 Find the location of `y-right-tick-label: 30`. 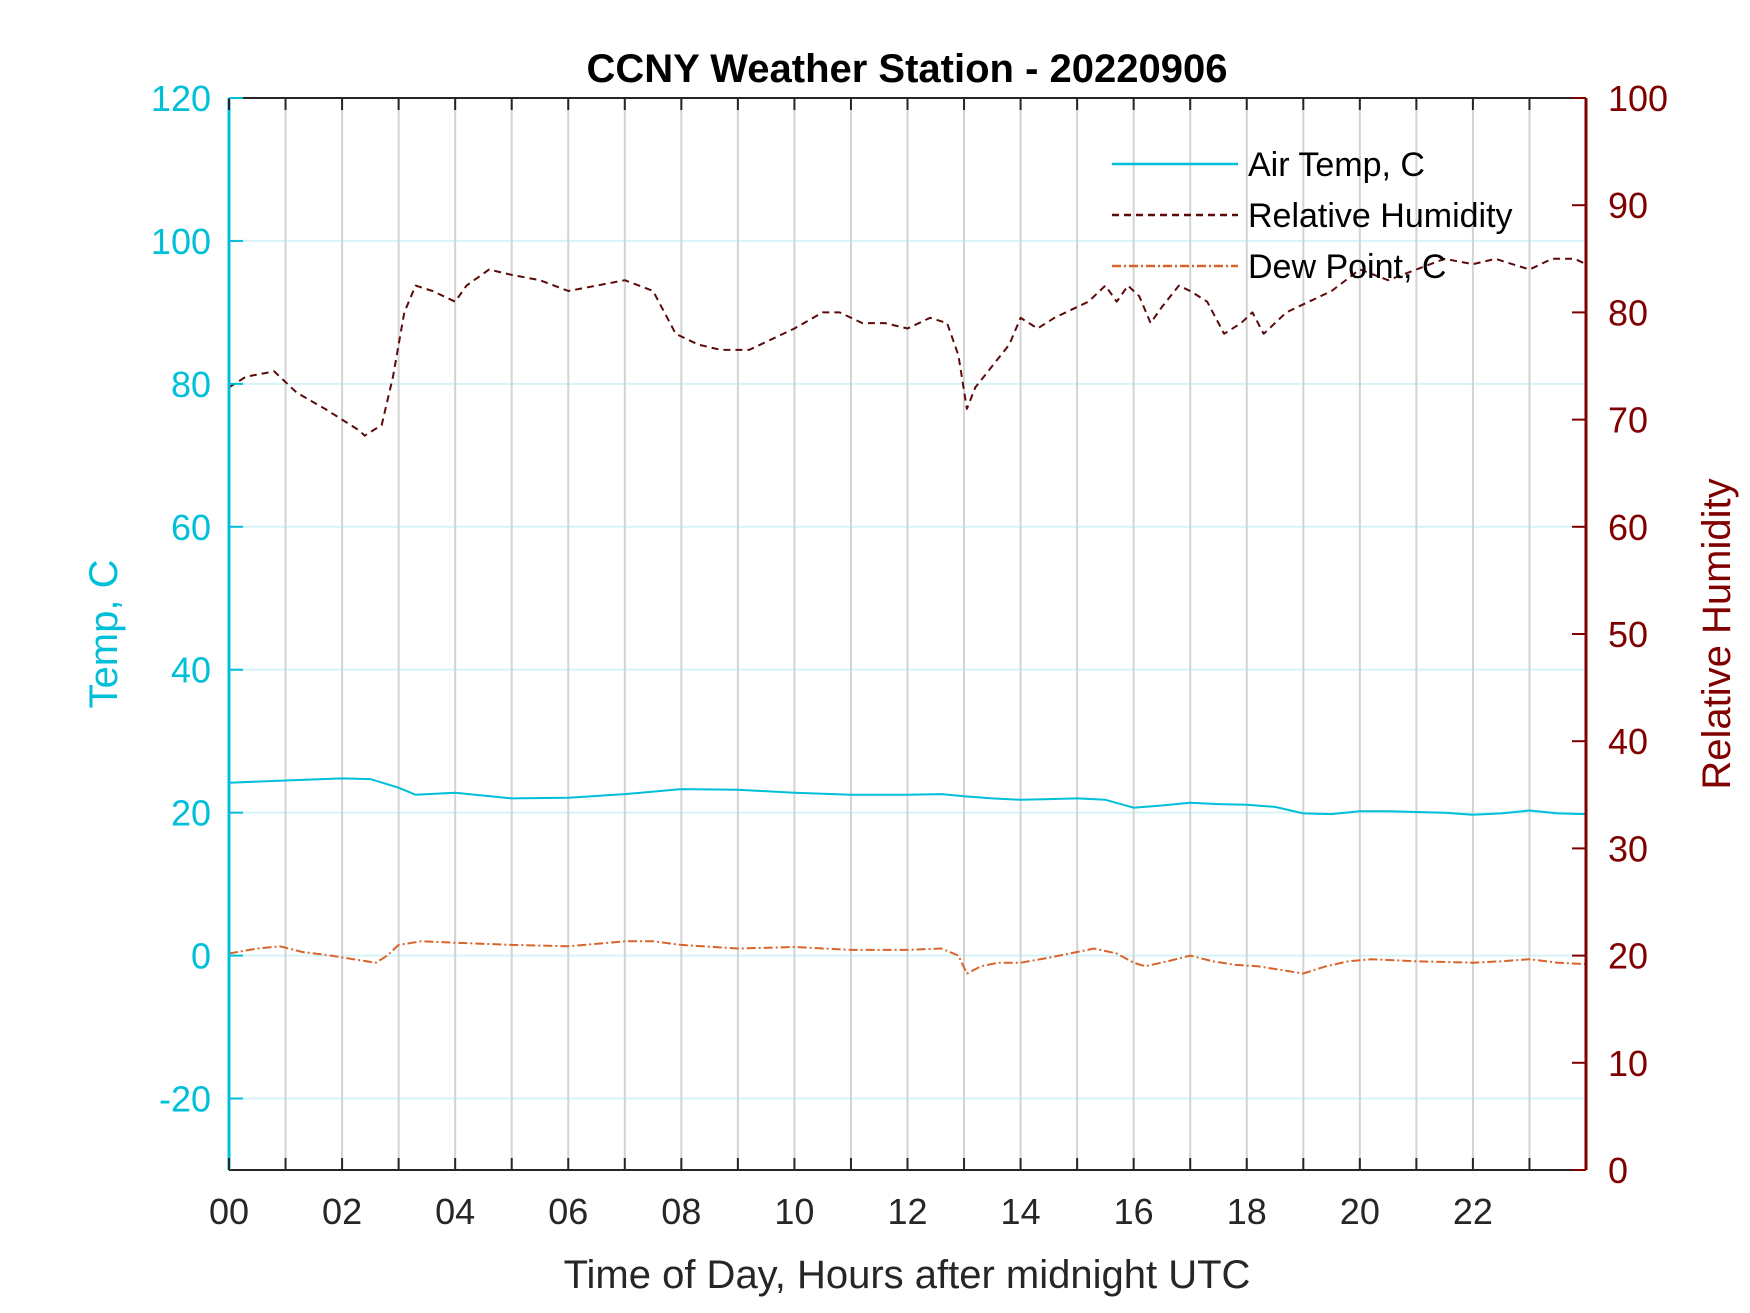

y-right-tick-label: 30 is located at coordinates (1628, 848).